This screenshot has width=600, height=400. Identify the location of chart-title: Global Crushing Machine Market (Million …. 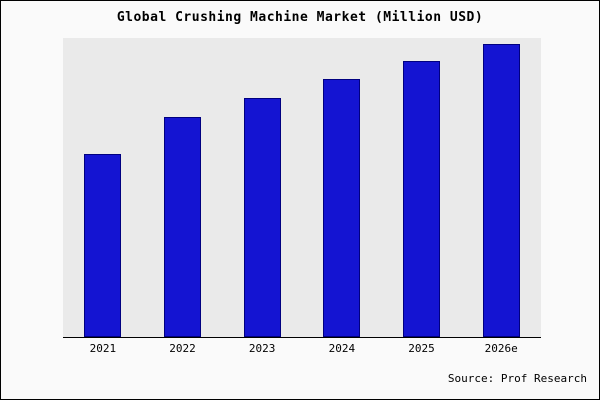
(300, 17).